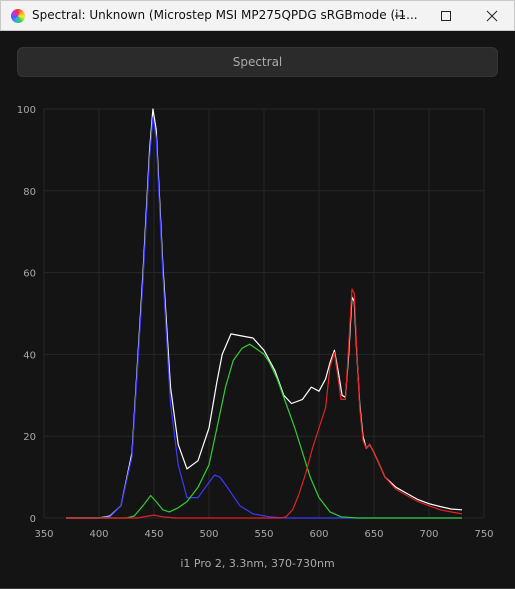  I want to click on close-button, so click(492, 16).